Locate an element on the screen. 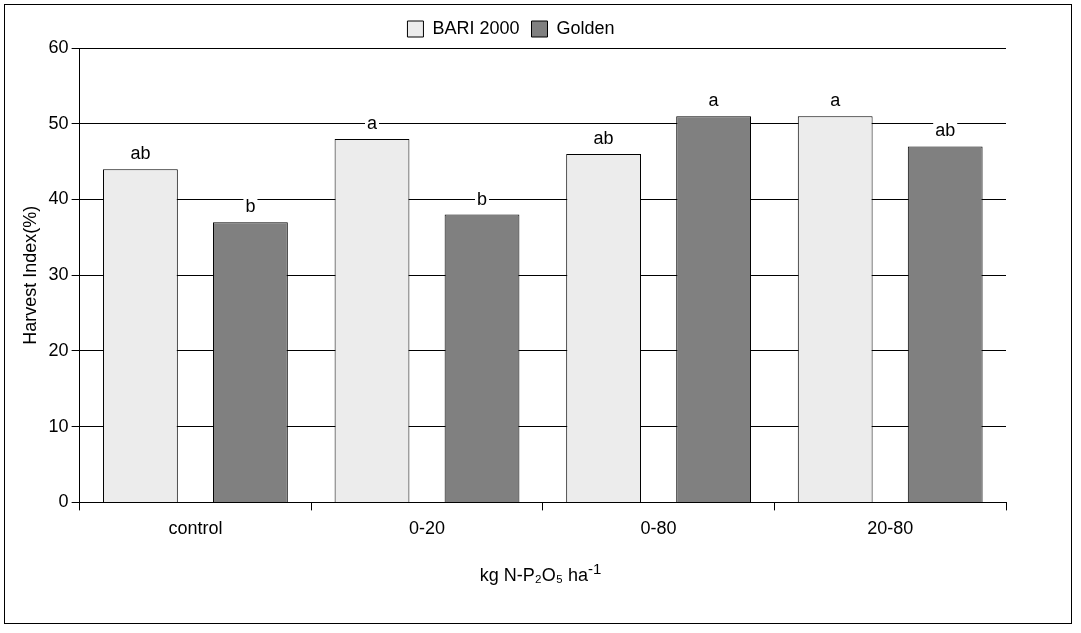  y-tick-label: 40 is located at coordinates (58, 198).